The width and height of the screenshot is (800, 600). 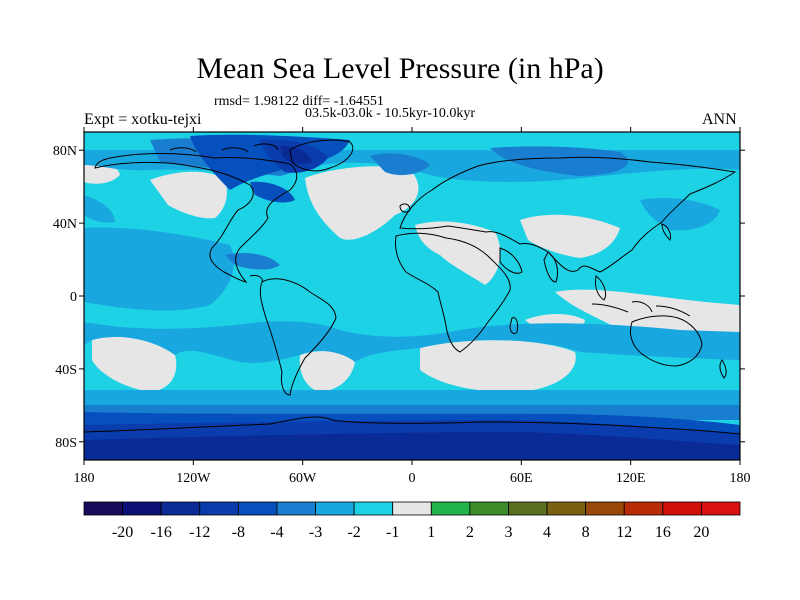 What do you see at coordinates (701, 532) in the screenshot?
I see `colorbar-label: 20` at bounding box center [701, 532].